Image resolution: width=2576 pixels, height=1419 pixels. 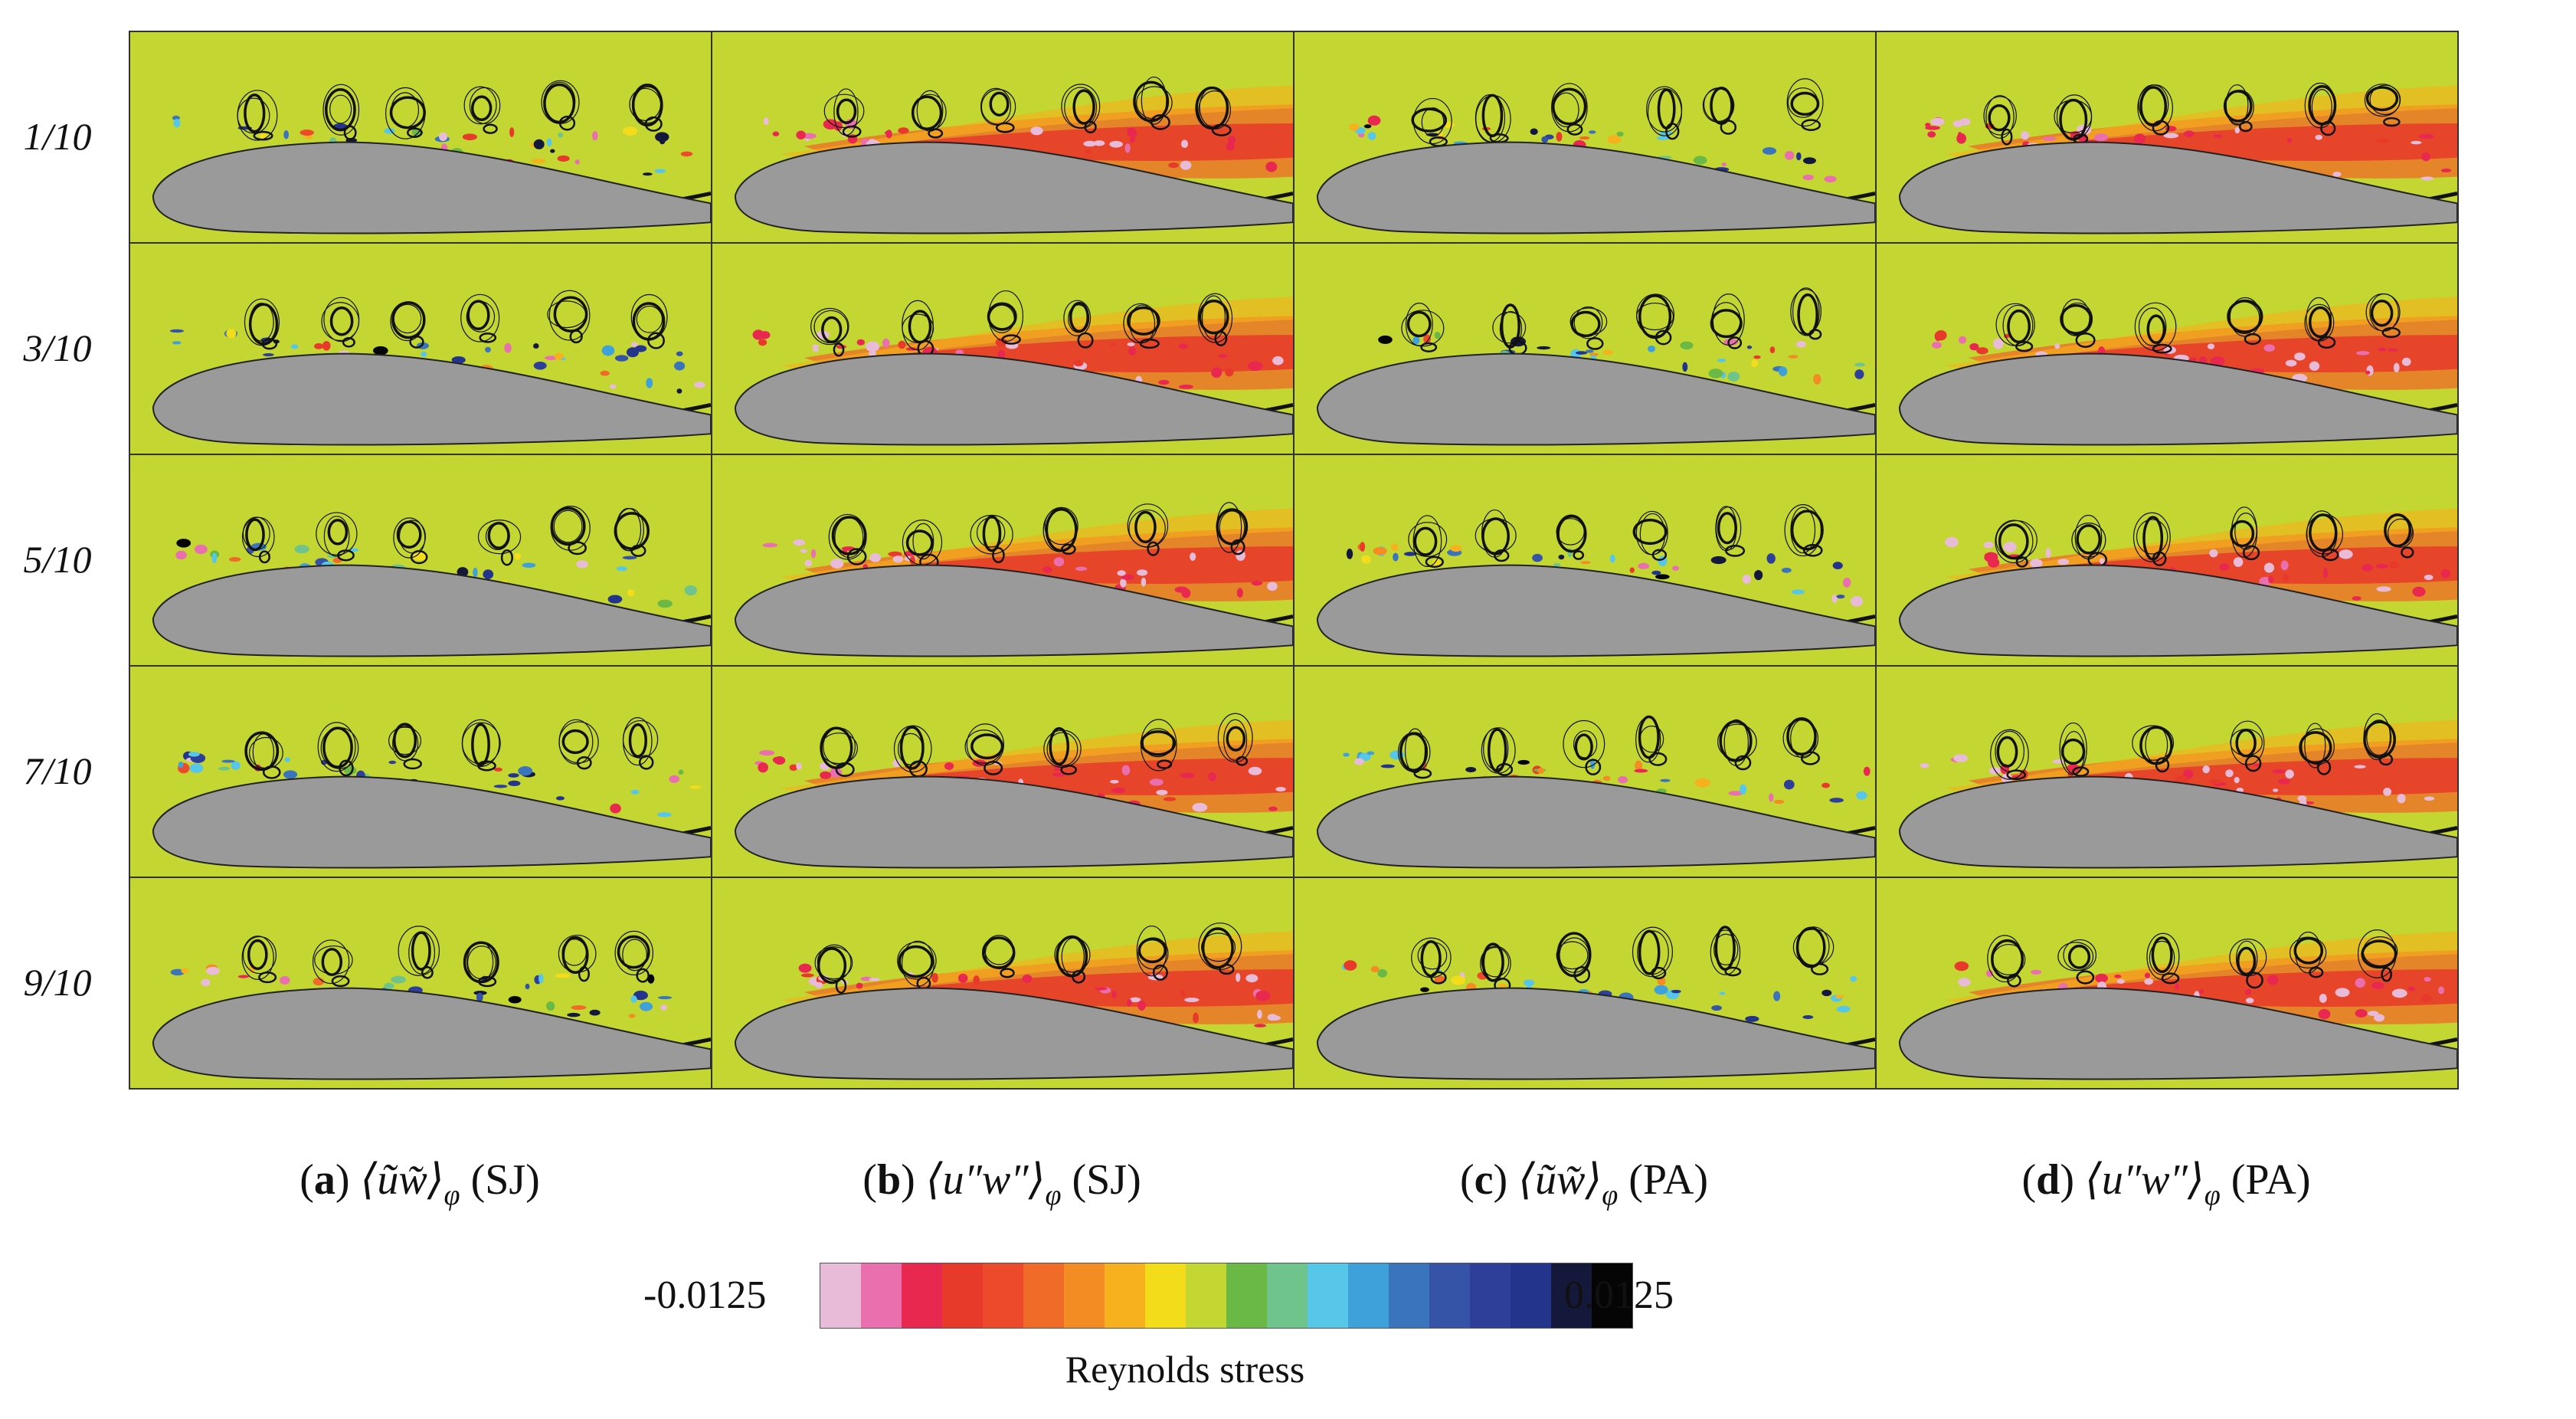 What do you see at coordinates (2212, 1195) in the screenshot?
I see `caption-subscript: φ` at bounding box center [2212, 1195].